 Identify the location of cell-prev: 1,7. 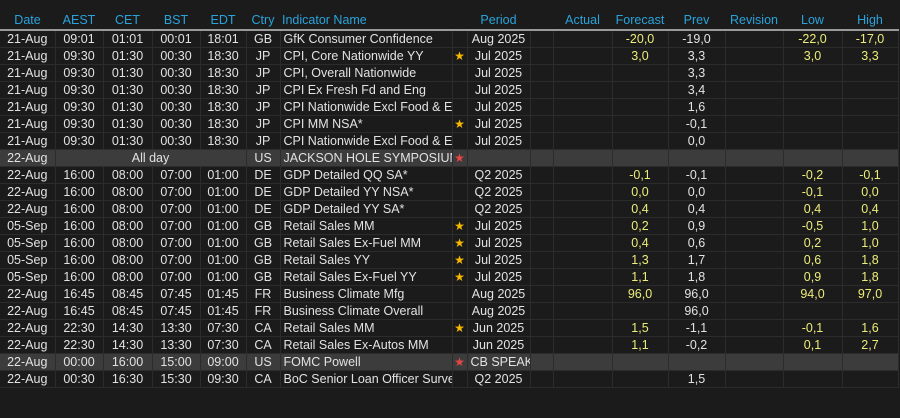
(697, 260).